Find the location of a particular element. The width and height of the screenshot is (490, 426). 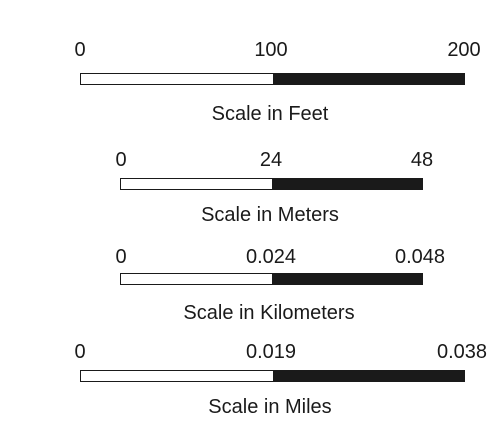

scale-caption: Scale in Kilometers is located at coordinates (269, 313).